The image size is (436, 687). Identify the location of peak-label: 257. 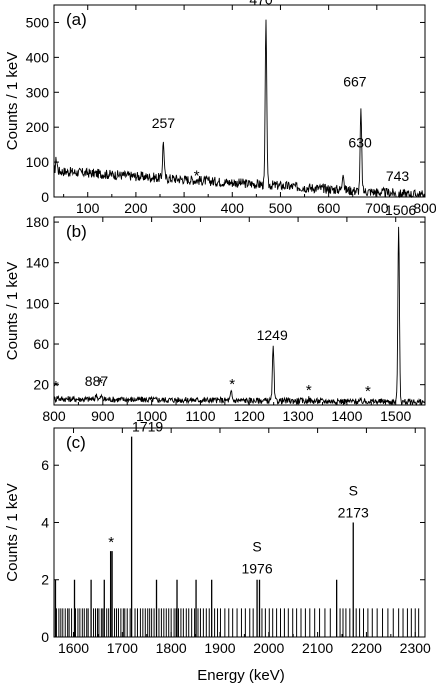
(164, 123).